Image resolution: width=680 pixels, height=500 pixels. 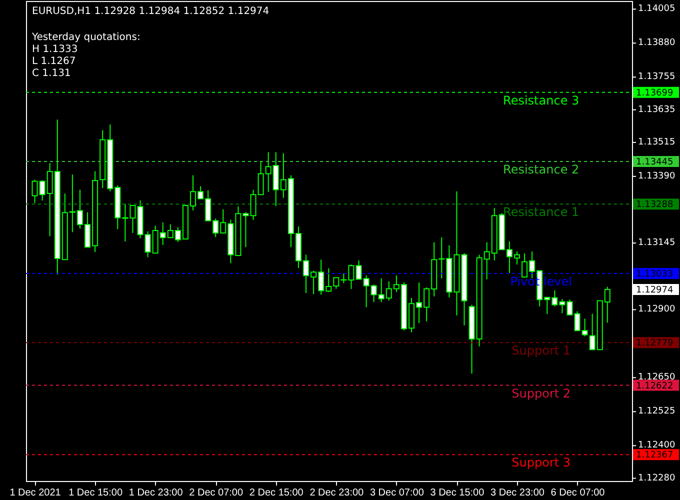 What do you see at coordinates (657, 309) in the screenshot?
I see `y-tick-label: 1.12900` at bounding box center [657, 309].